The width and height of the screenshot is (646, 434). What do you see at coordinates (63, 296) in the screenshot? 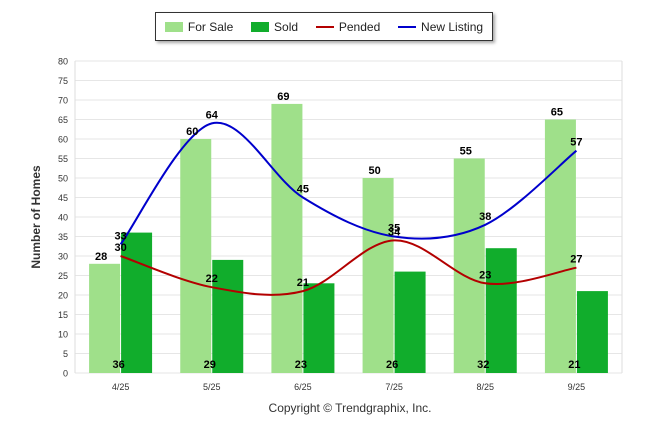
I see `y-tick-label: 20` at bounding box center [63, 296].